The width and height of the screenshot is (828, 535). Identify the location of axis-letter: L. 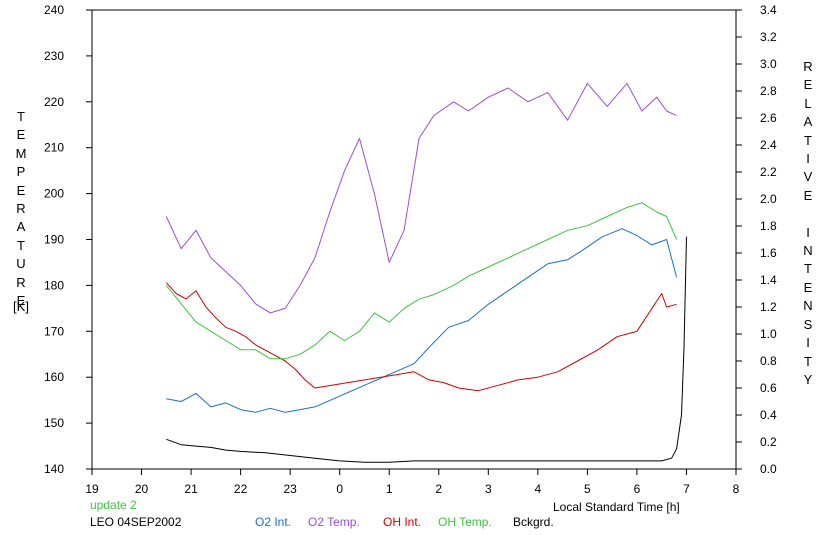
(808, 103).